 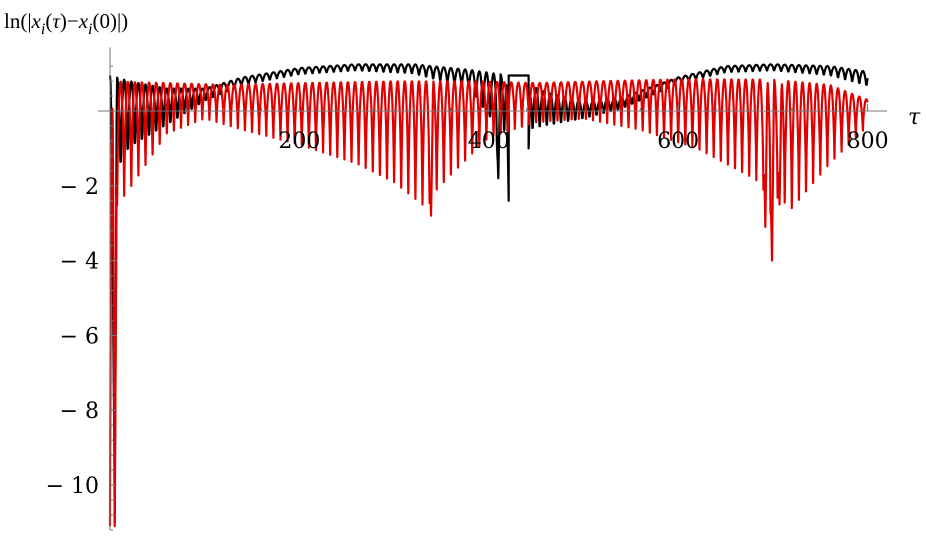 What do you see at coordinates (79, 187) in the screenshot?
I see `y-tick-label: − 2` at bounding box center [79, 187].